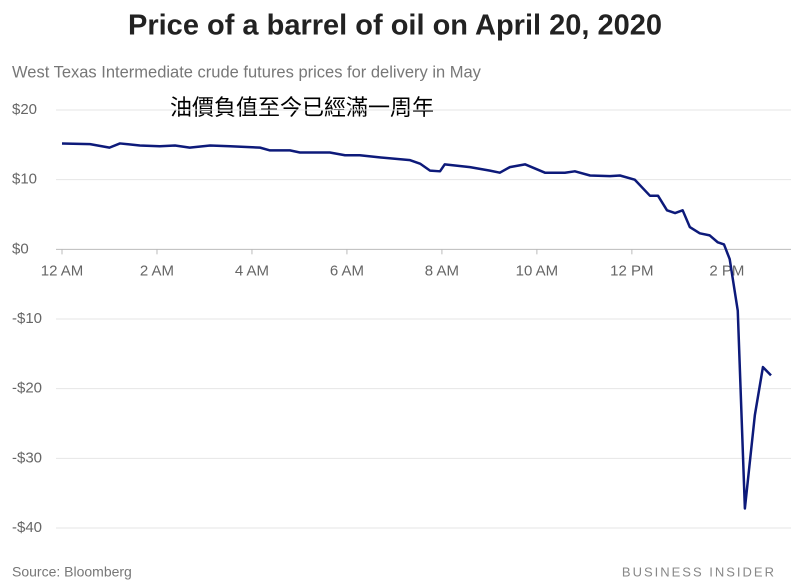  Describe the element at coordinates (252, 270) in the screenshot. I see `x-tick-label: 4 AM` at that location.